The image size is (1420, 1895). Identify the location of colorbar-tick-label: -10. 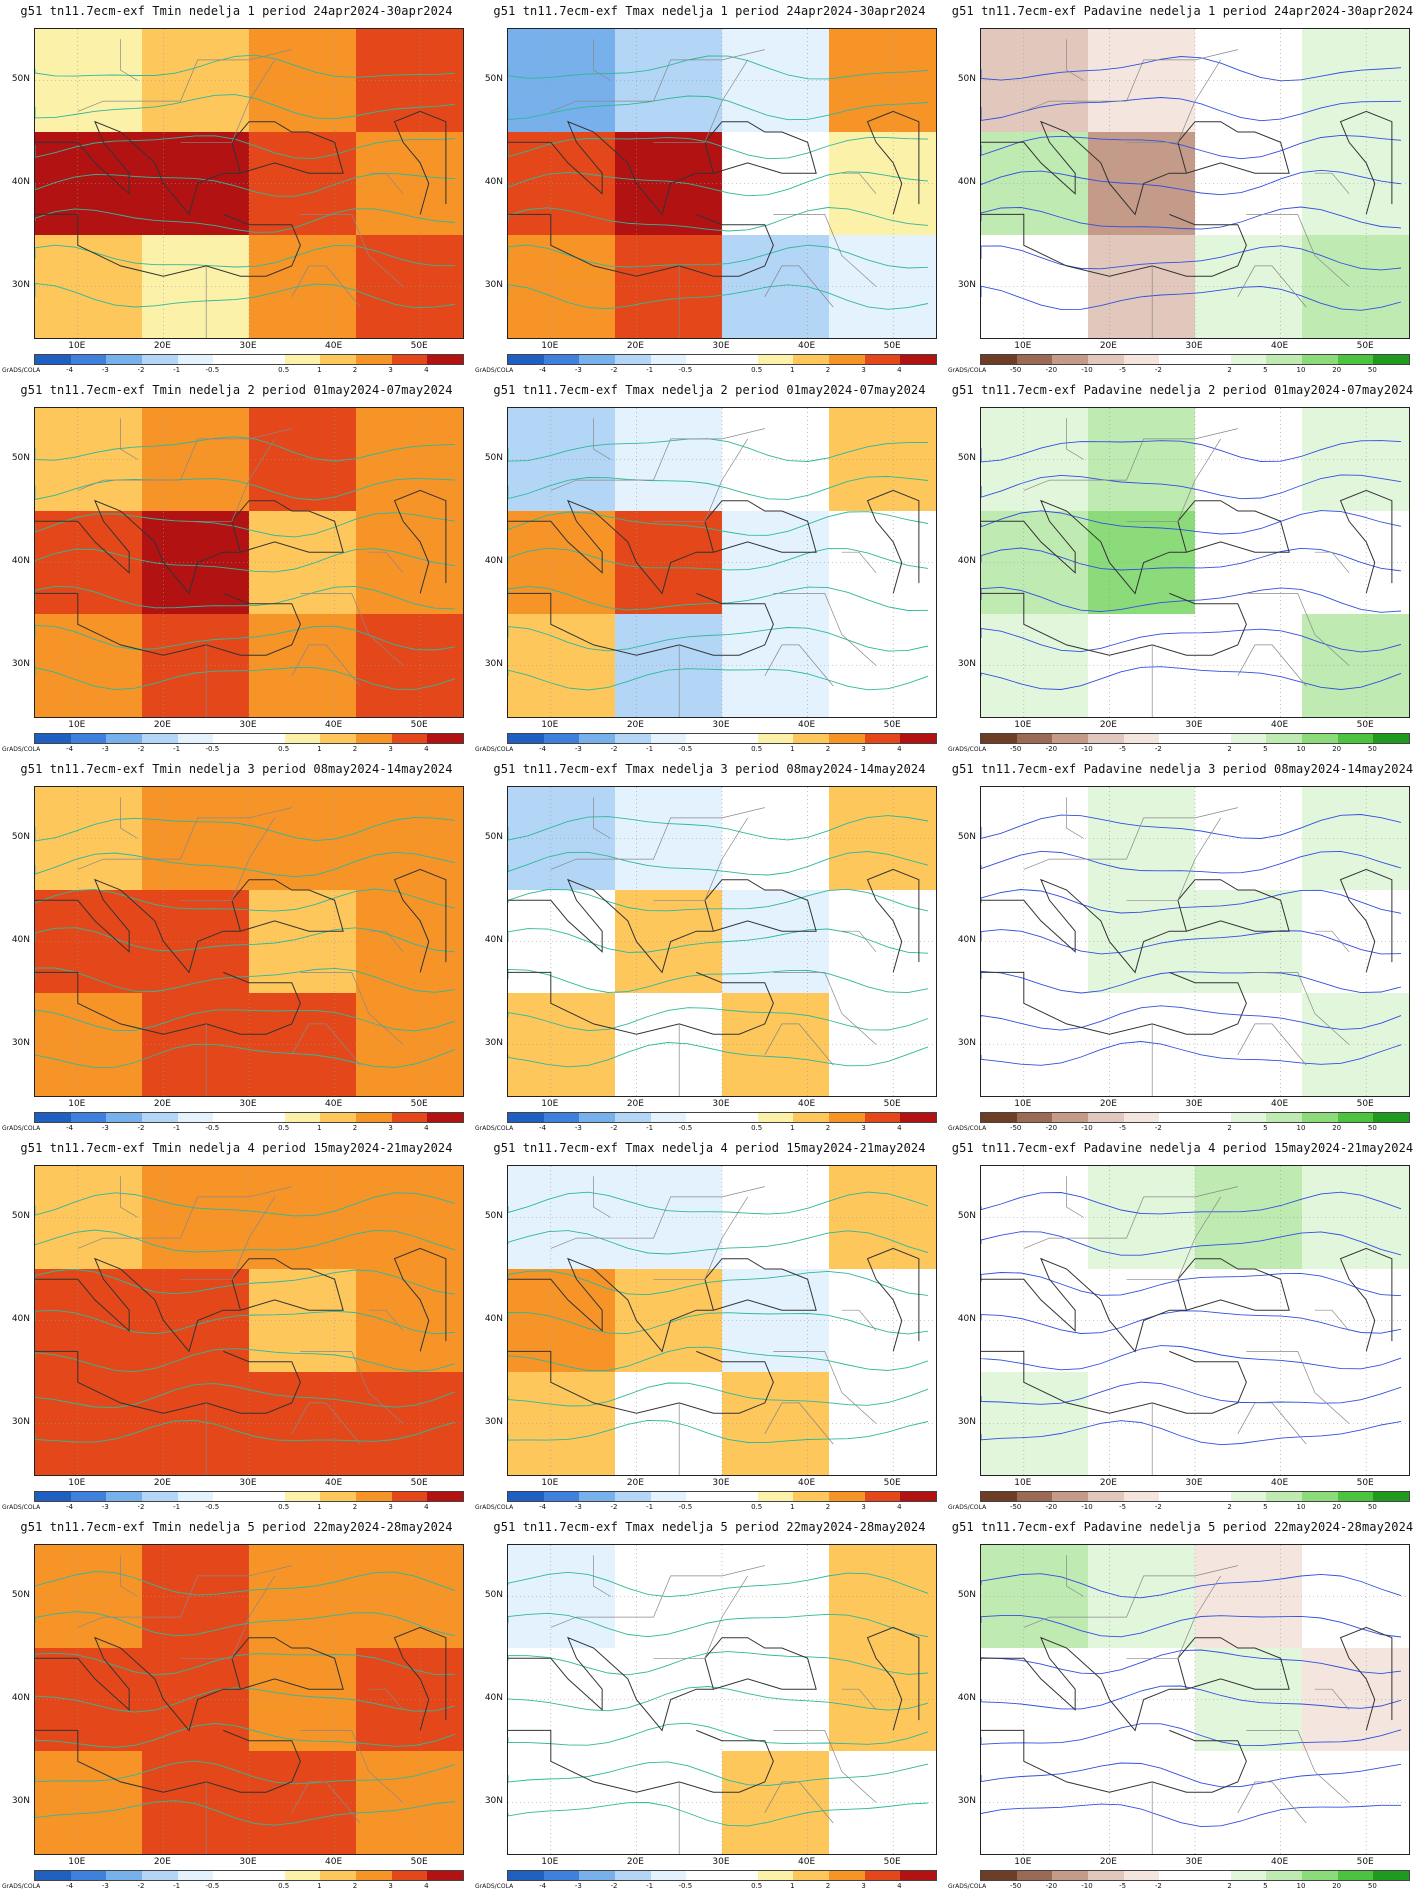
(1087, 1128).